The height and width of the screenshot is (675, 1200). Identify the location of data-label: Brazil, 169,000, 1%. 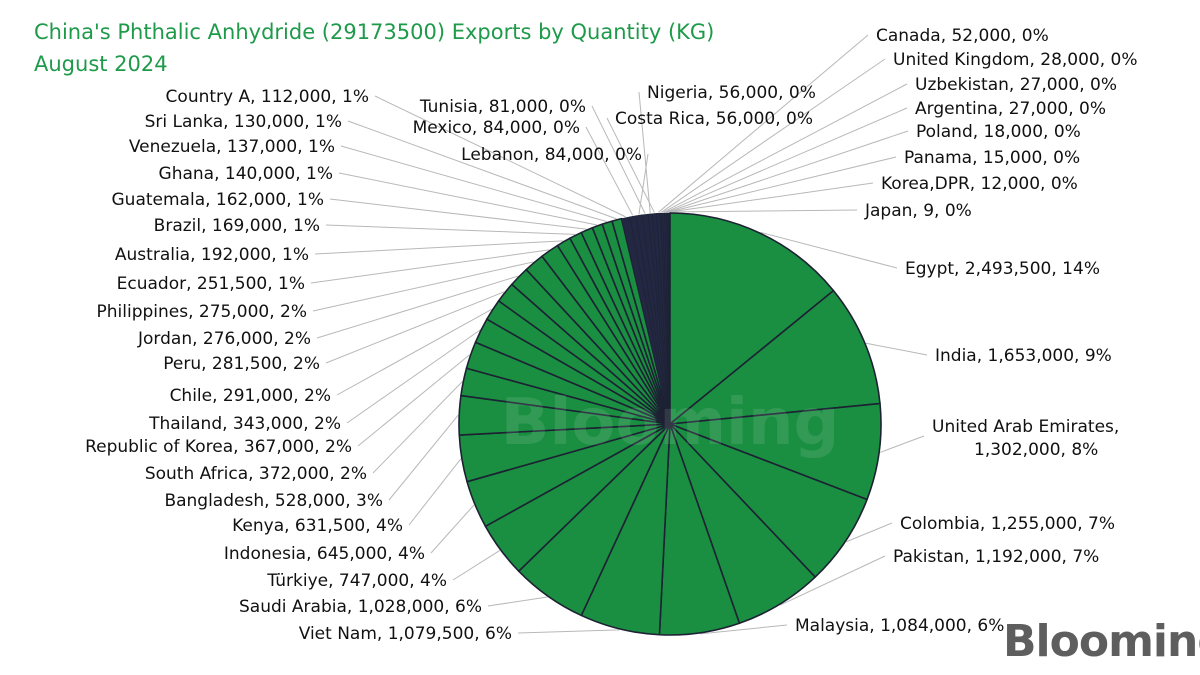
(237, 226).